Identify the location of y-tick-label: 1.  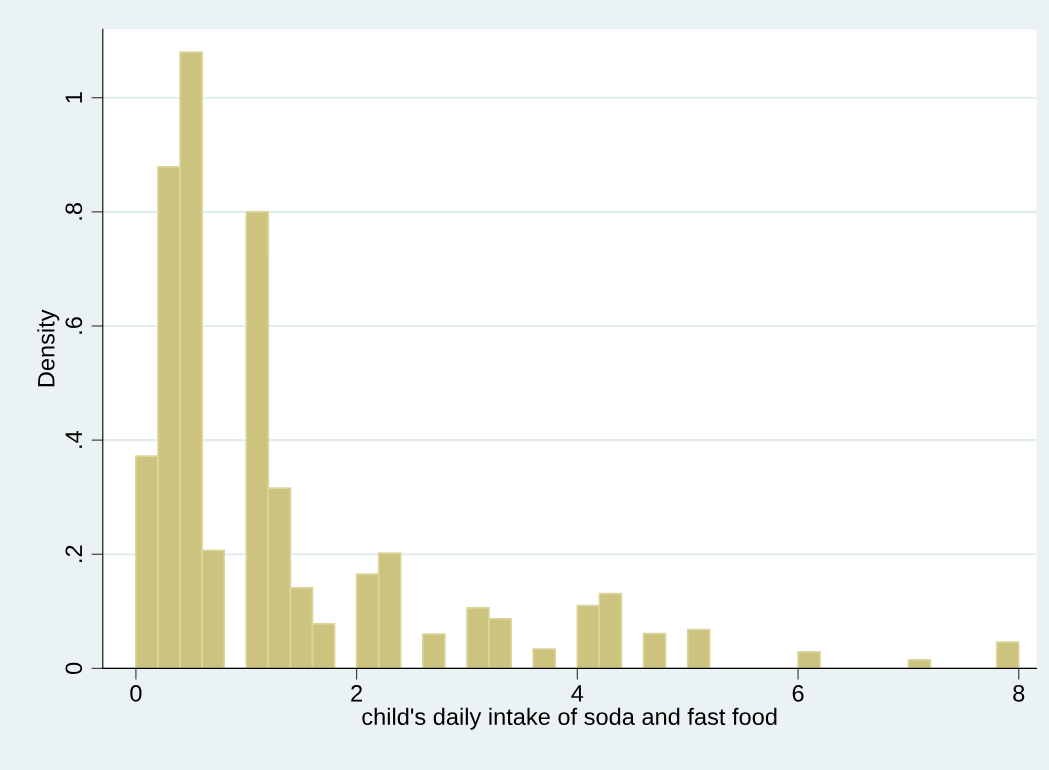
(73, 97).